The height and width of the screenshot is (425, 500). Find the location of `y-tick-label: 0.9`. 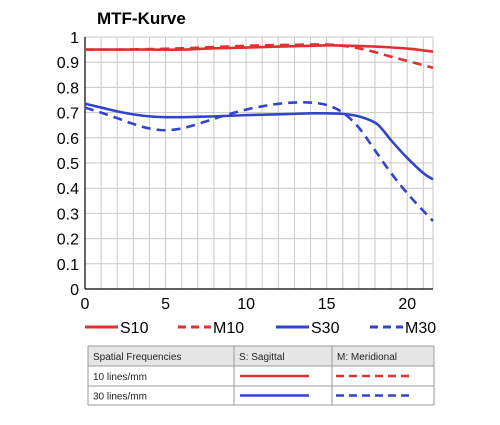

y-tick-label: 0.9 is located at coordinates (68, 63).